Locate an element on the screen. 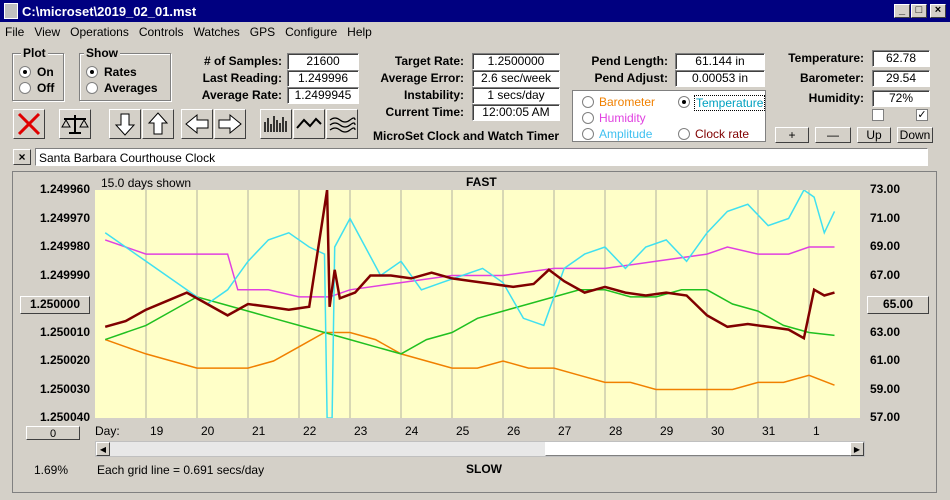  target-rate-value: 1.2500000 is located at coordinates (516, 61).